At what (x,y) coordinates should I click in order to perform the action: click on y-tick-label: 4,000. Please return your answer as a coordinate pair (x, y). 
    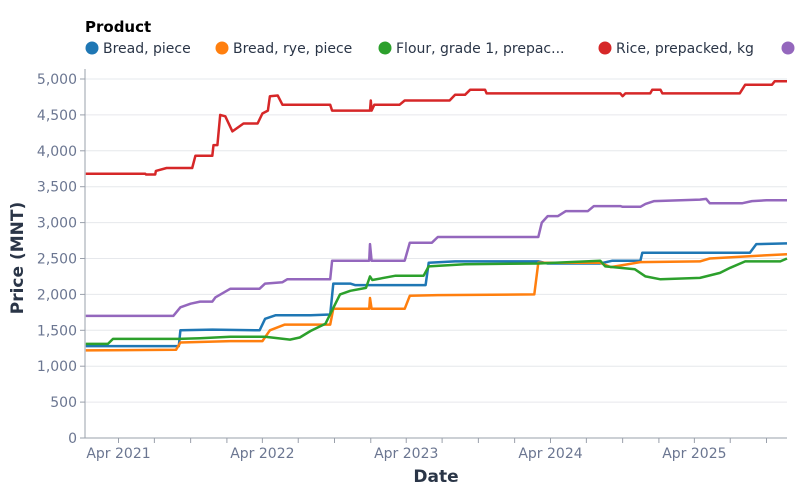
    Looking at the image, I should click on (57, 152).